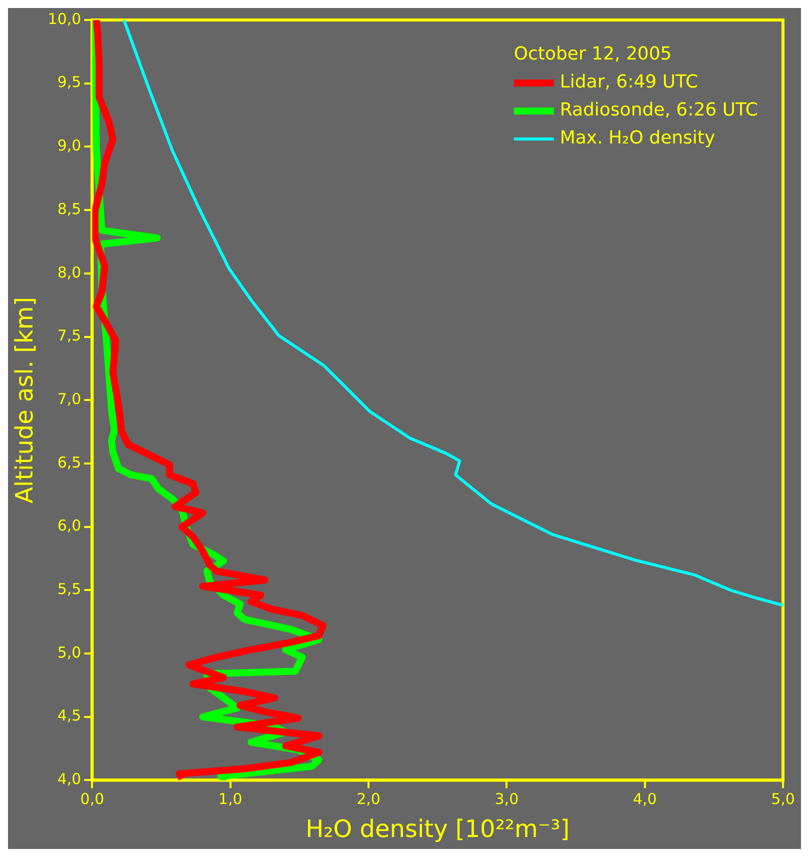  What do you see at coordinates (69, 525) in the screenshot?
I see `y-tick-label: 6,0` at bounding box center [69, 525].